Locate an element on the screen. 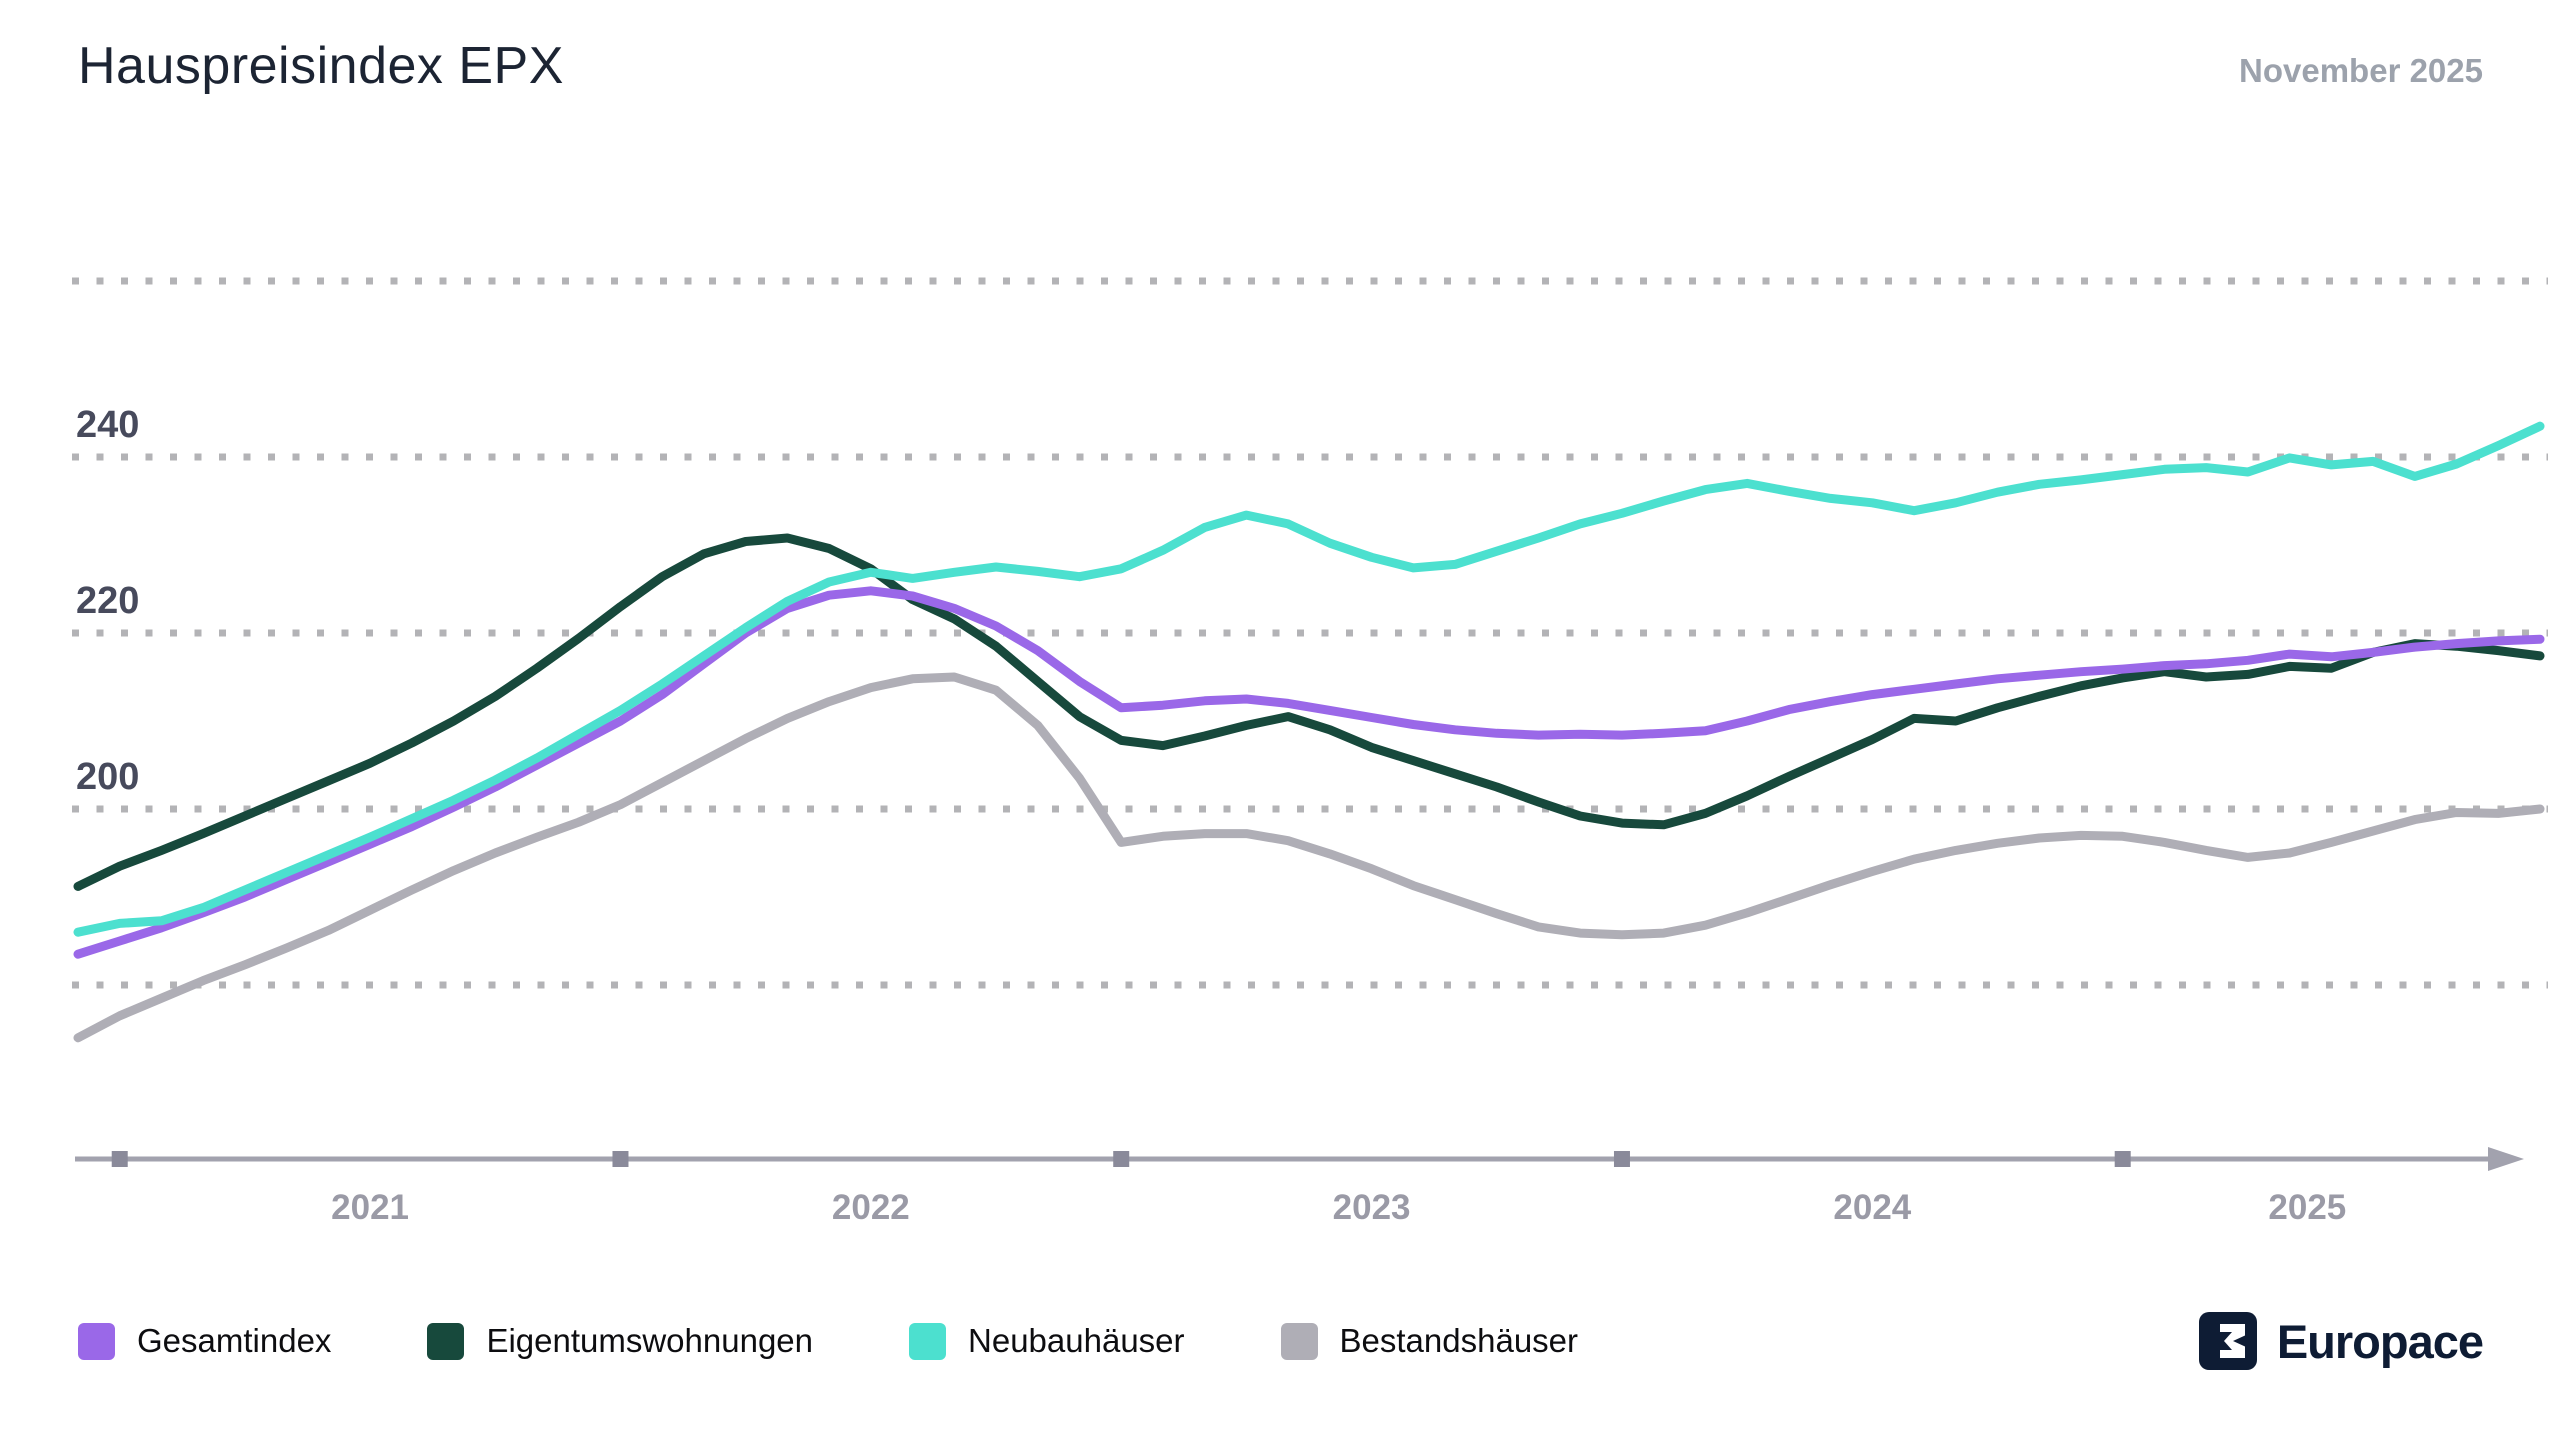 Image resolution: width=2560 pixels, height=1440 pixels. brand-wordmark: Europace is located at coordinates (2380, 1341).